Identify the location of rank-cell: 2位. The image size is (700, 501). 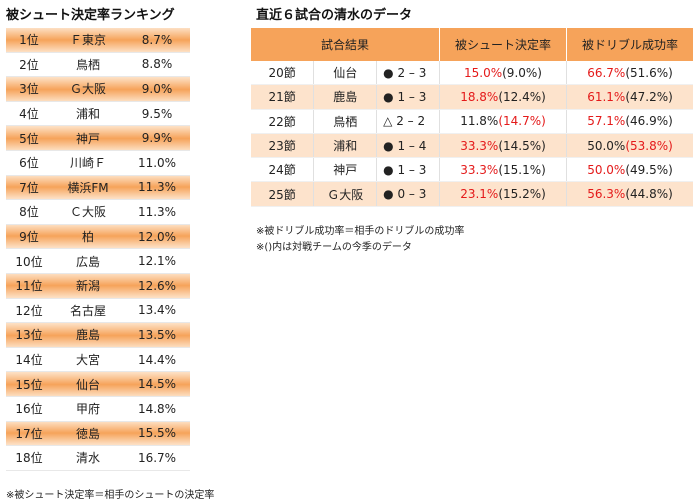
(29, 65).